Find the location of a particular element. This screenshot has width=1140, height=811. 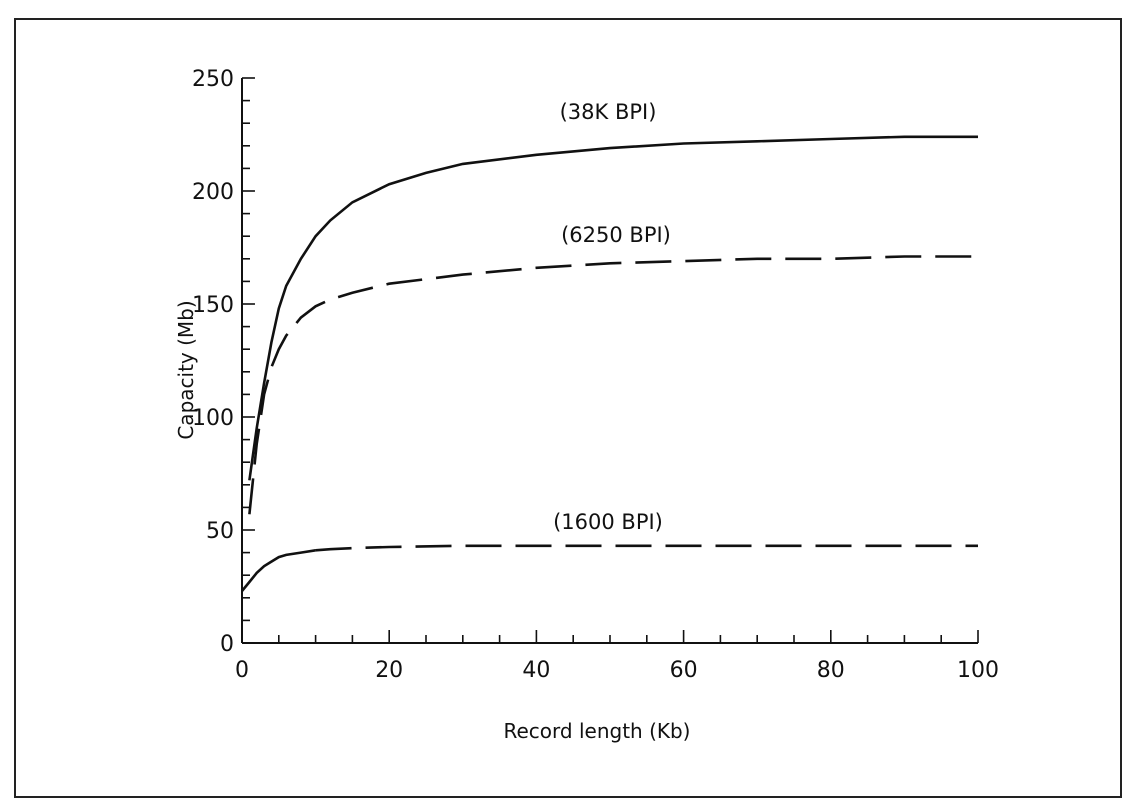

x-tick-label-80: 80 is located at coordinates (831, 670).